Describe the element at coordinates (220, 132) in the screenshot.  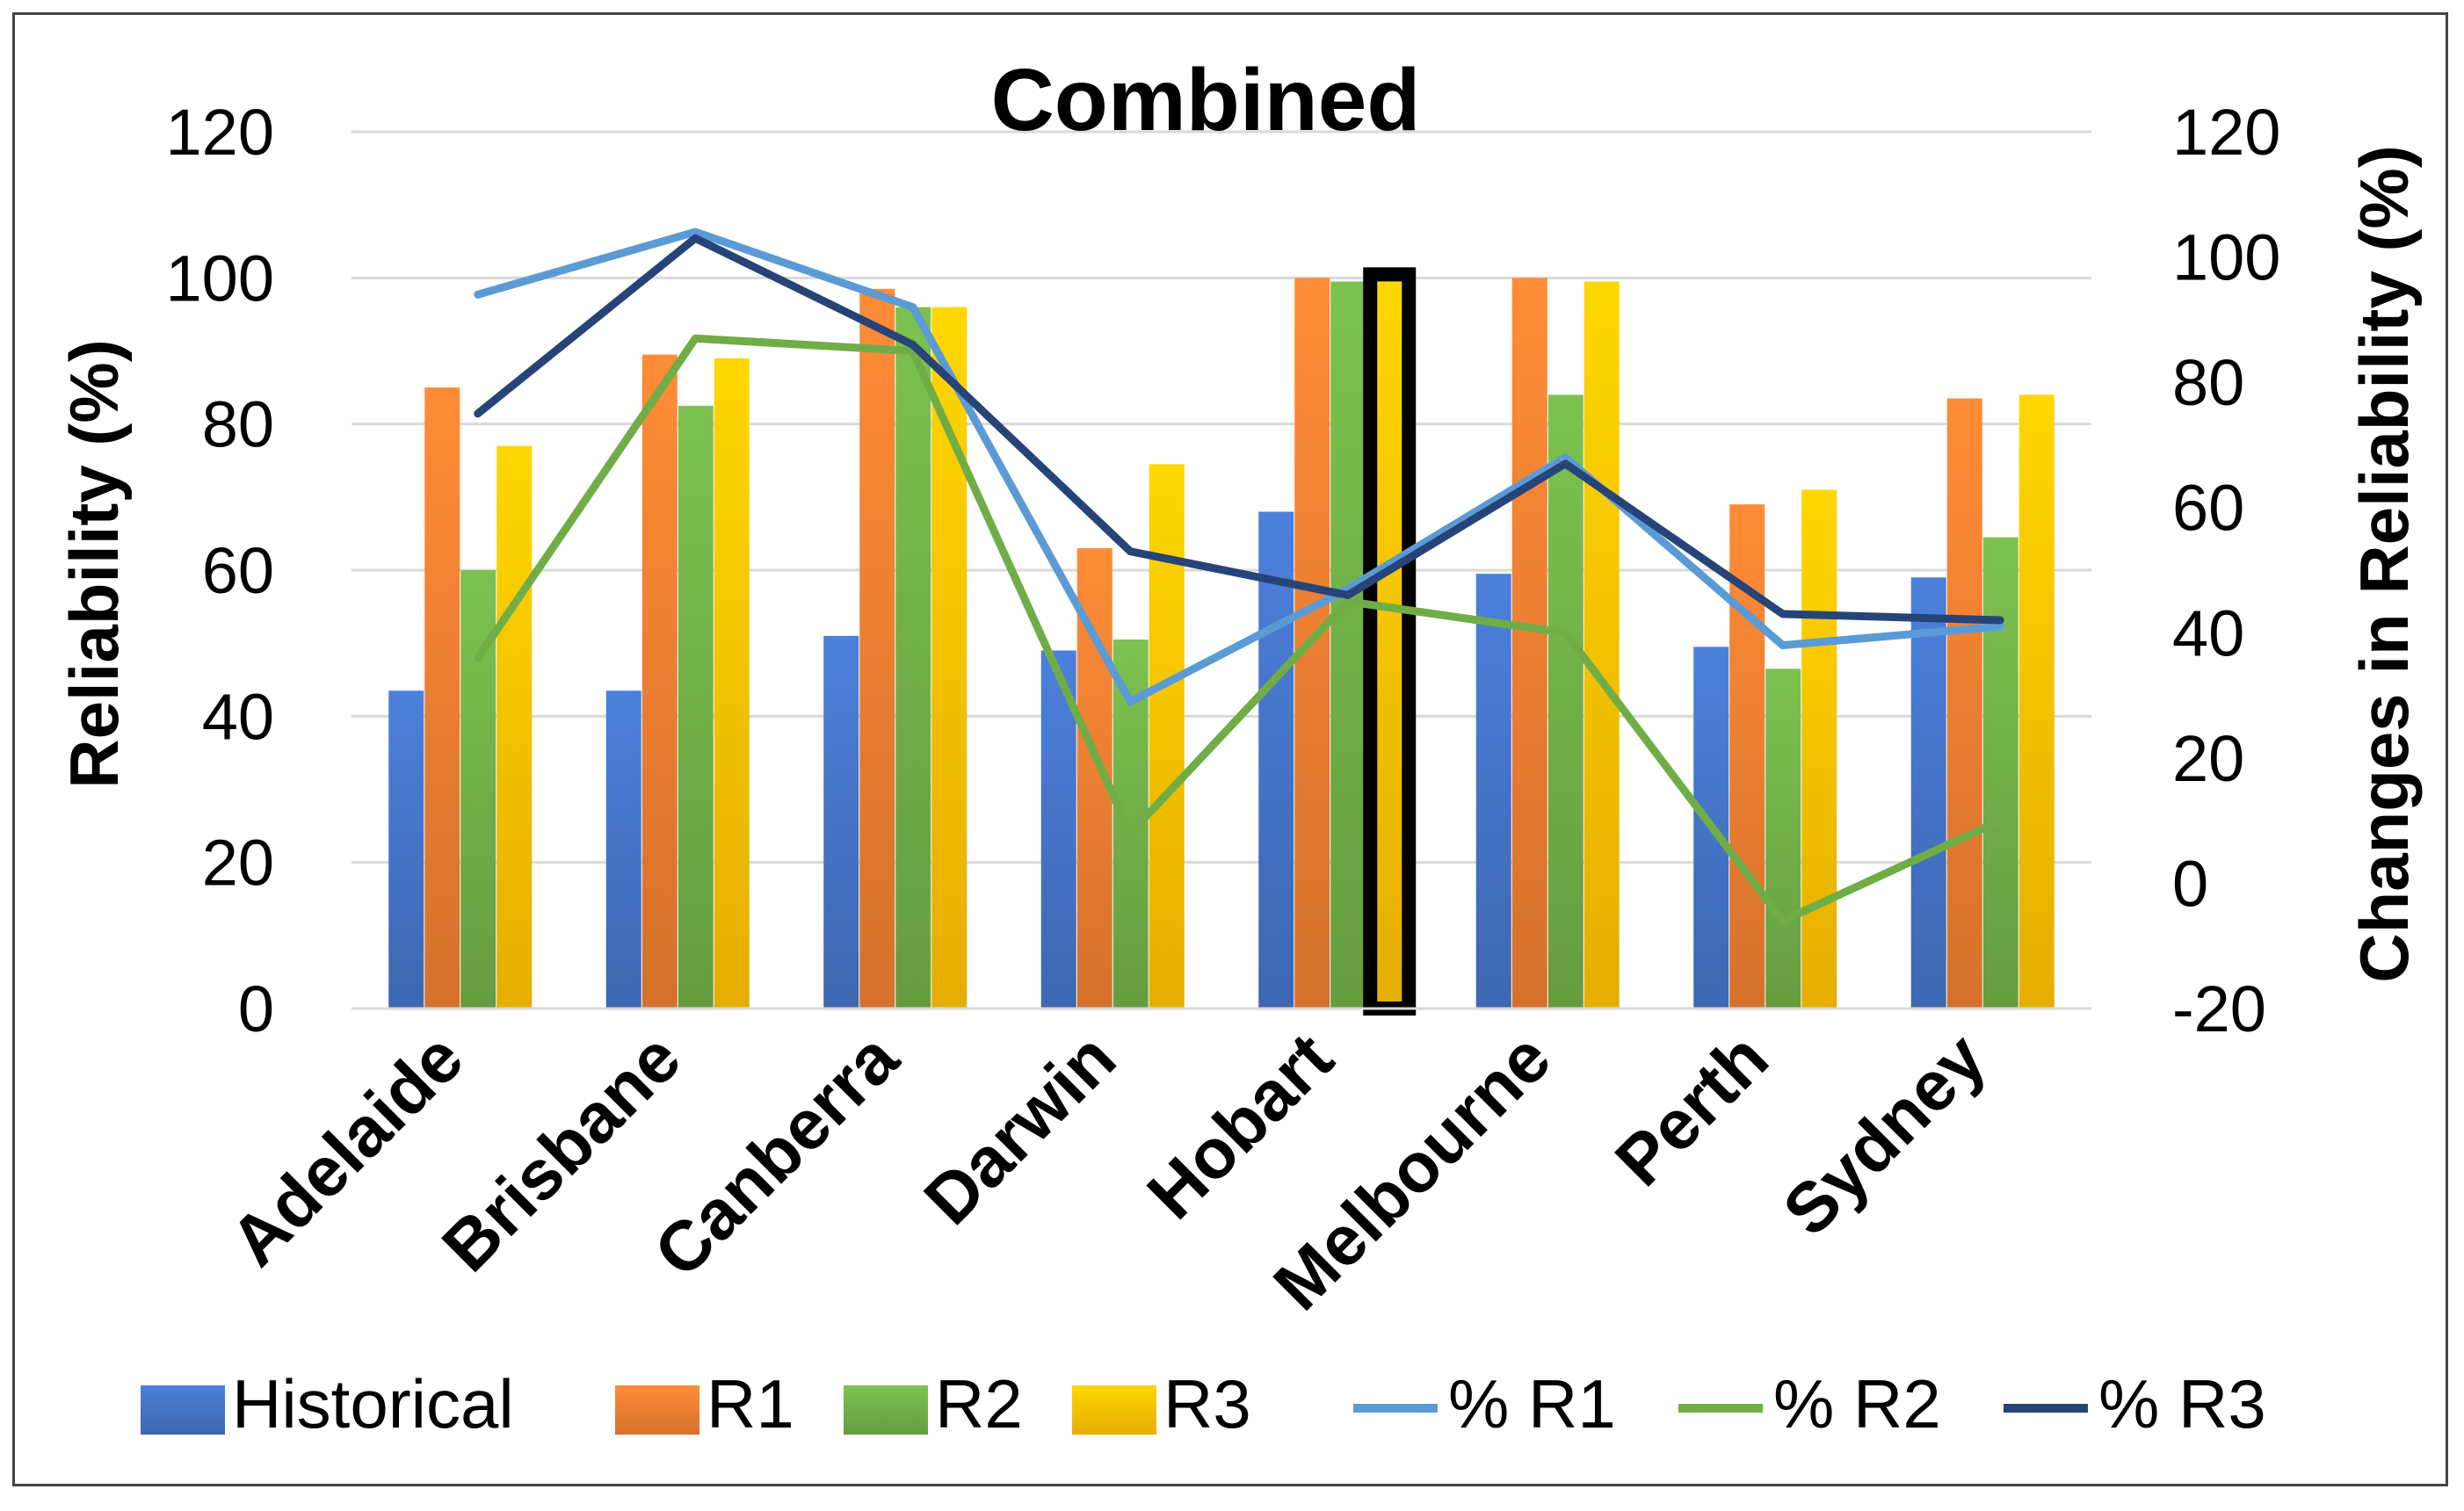
I see `y-tick-label: 120` at that location.